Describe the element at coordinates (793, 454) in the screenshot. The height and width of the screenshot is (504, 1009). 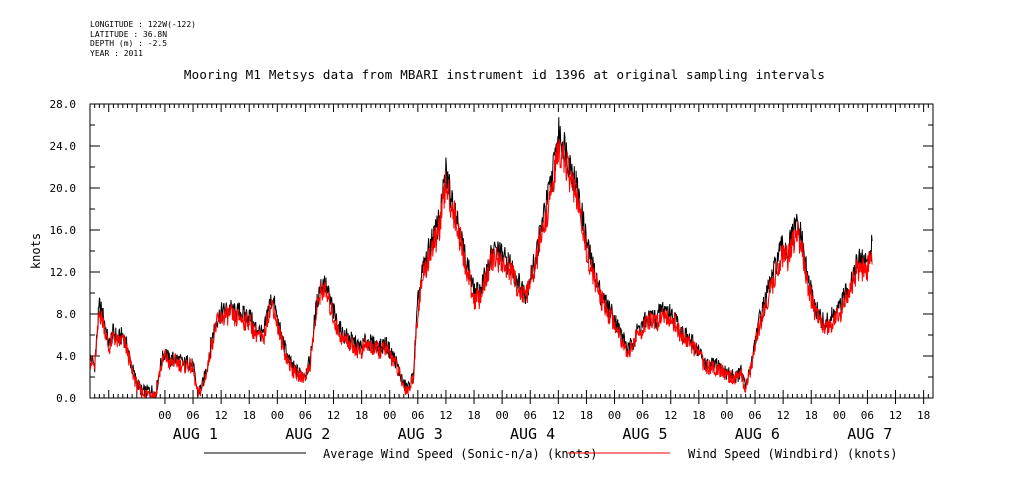
I see `legend-label-series-1: Wind Speed (Windbird) (knots)` at that location.